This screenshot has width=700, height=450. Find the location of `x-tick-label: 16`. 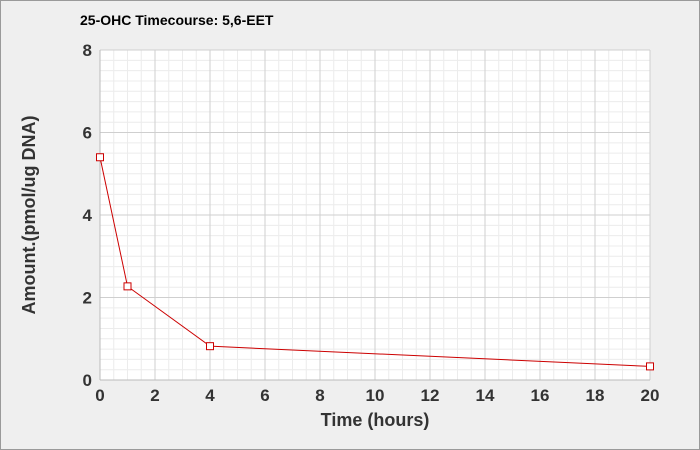

x-tick-label: 16 is located at coordinates (540, 395).